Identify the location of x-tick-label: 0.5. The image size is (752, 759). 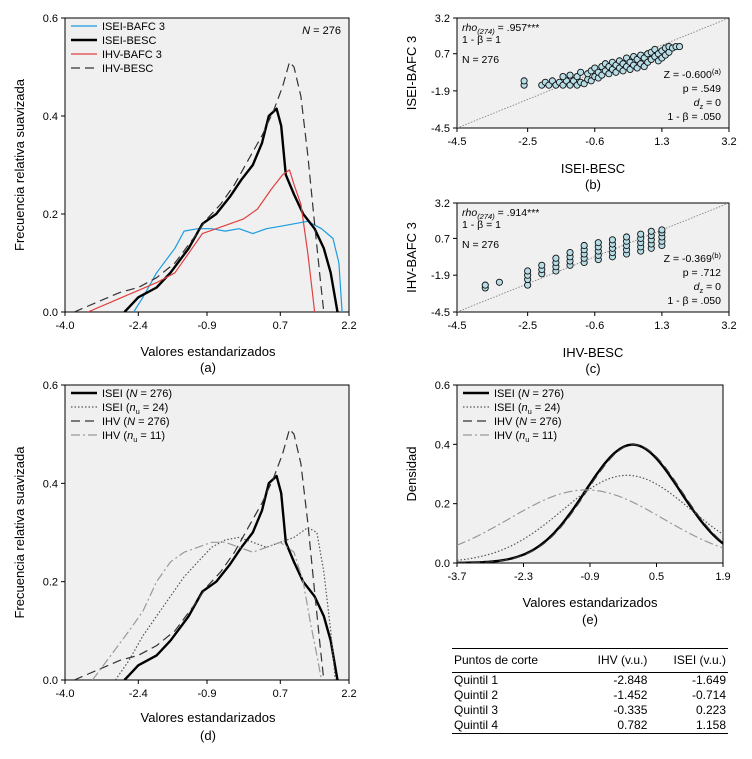
(656, 577).